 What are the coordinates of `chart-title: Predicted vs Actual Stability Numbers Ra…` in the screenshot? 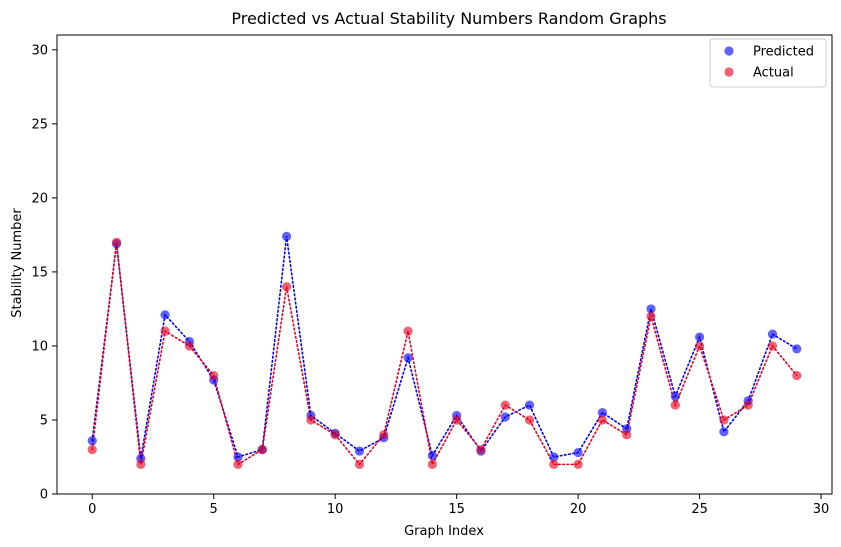 It's located at (448, 18).